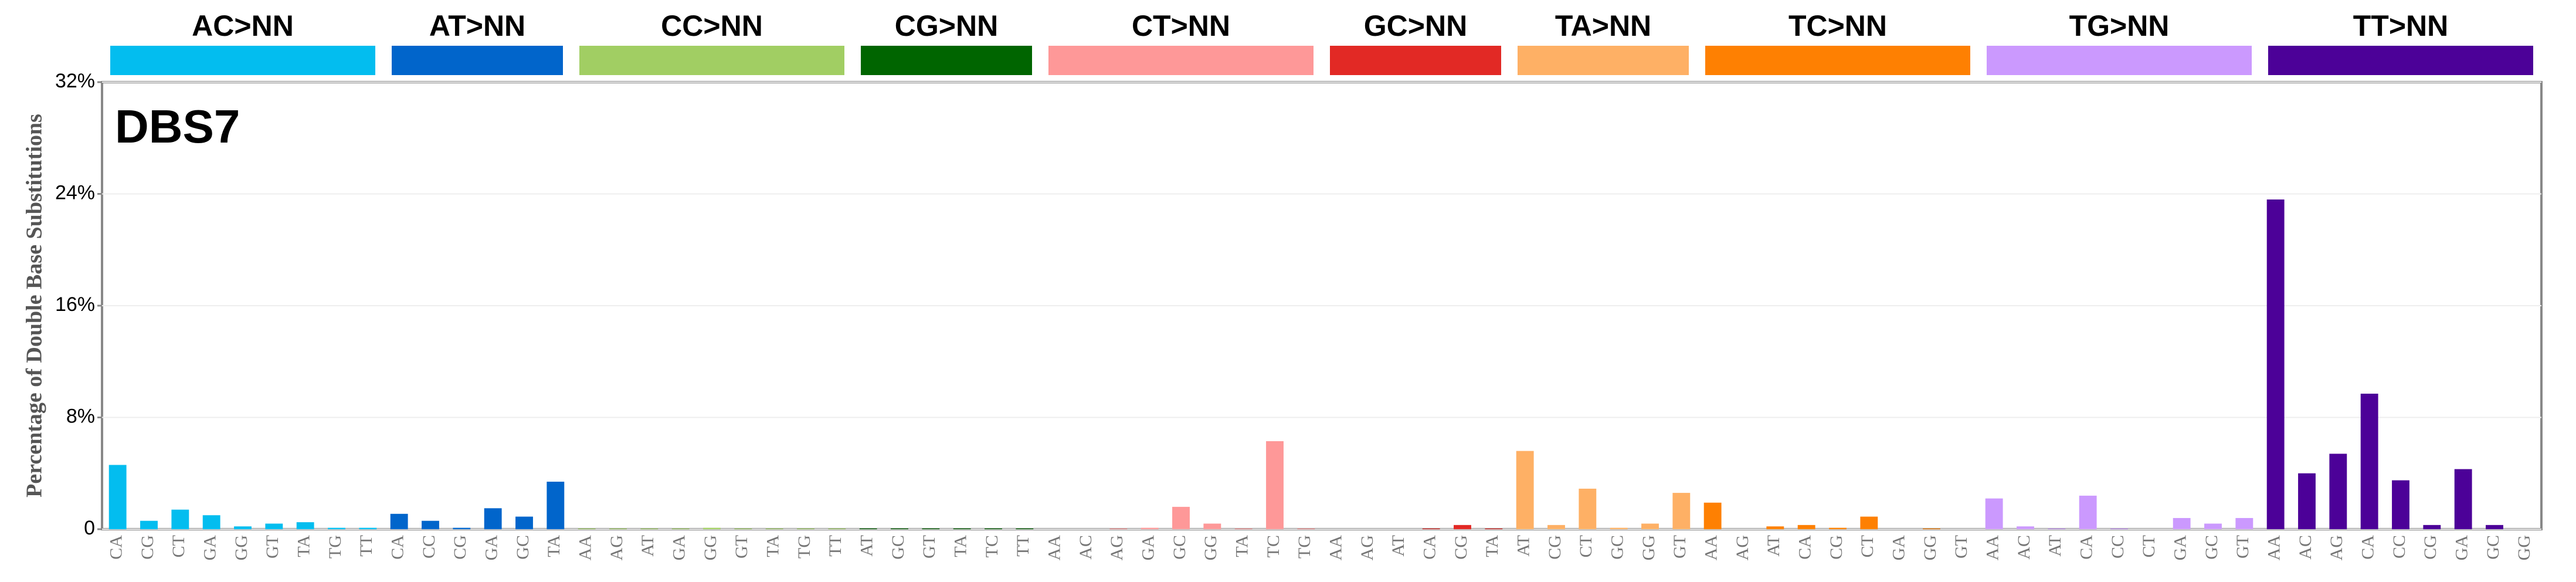 The height and width of the screenshot is (582, 2576). What do you see at coordinates (1181, 25) in the screenshot?
I see `group-label: CT>NN` at bounding box center [1181, 25].